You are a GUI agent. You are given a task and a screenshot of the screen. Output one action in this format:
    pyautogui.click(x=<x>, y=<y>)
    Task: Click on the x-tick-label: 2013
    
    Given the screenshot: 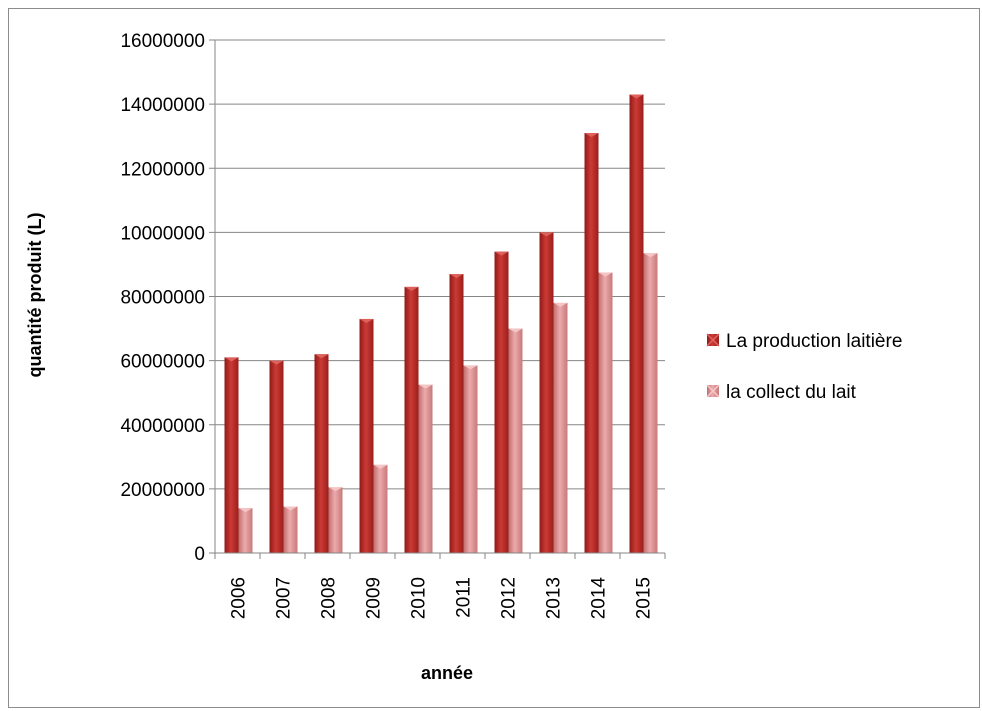 What is the action you would take?
    pyautogui.click(x=554, y=598)
    